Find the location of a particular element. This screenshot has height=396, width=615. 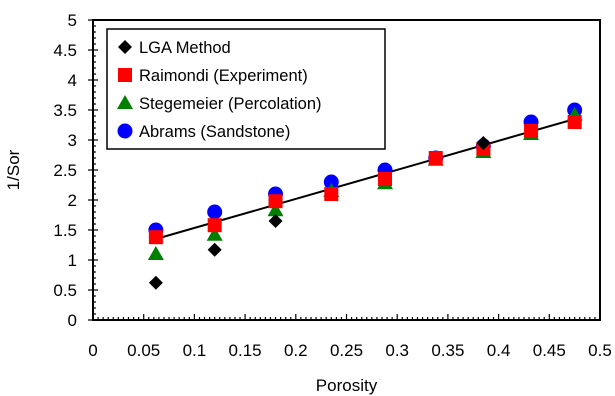

x-tick-label: 0.15 is located at coordinates (245, 350).